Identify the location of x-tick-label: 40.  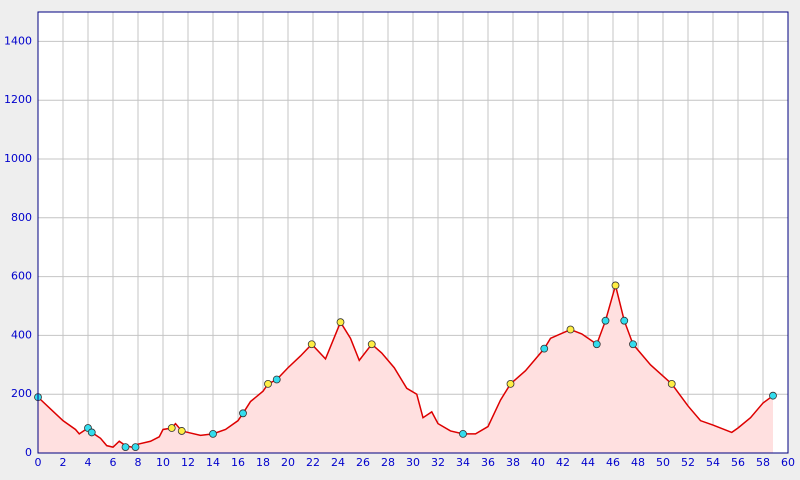
(538, 462).